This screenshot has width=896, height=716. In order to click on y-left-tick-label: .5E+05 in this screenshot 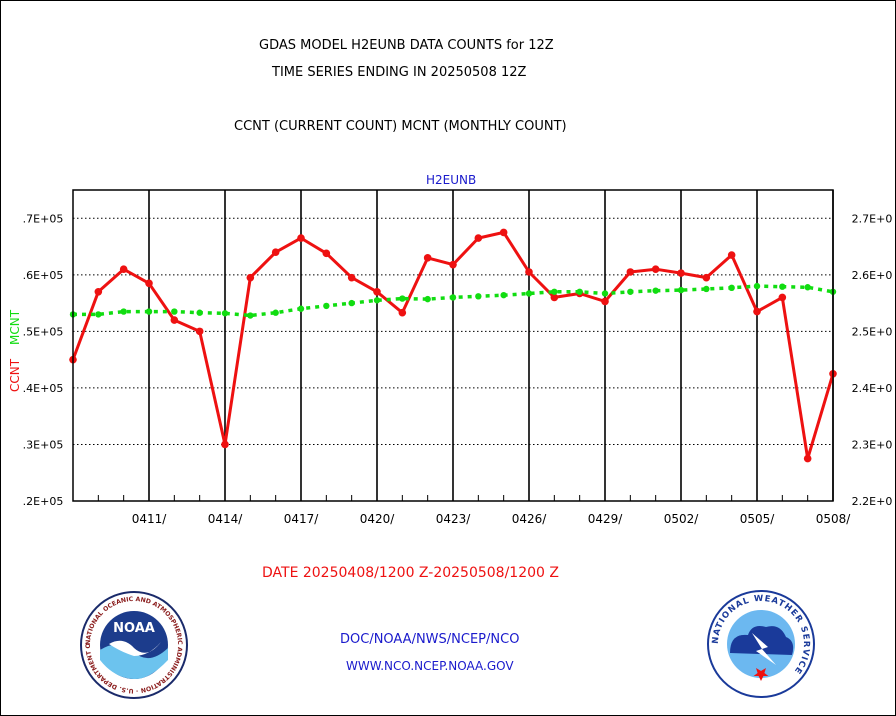, I will do `click(43, 331)`.